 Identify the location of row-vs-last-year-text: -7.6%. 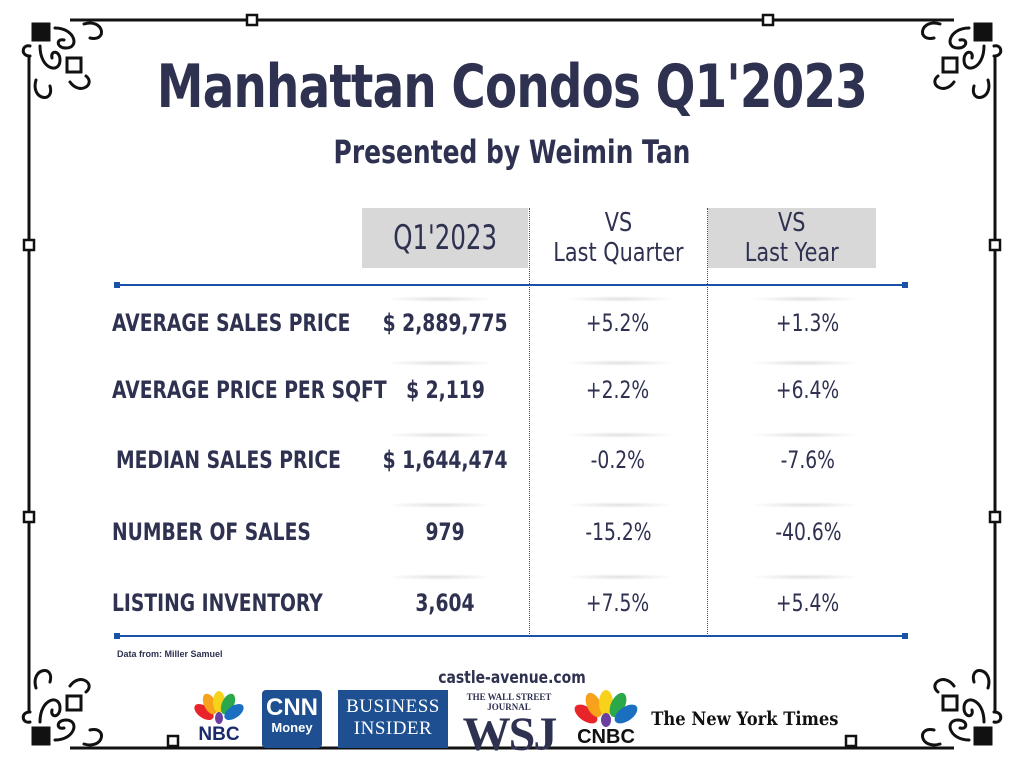
(808, 460).